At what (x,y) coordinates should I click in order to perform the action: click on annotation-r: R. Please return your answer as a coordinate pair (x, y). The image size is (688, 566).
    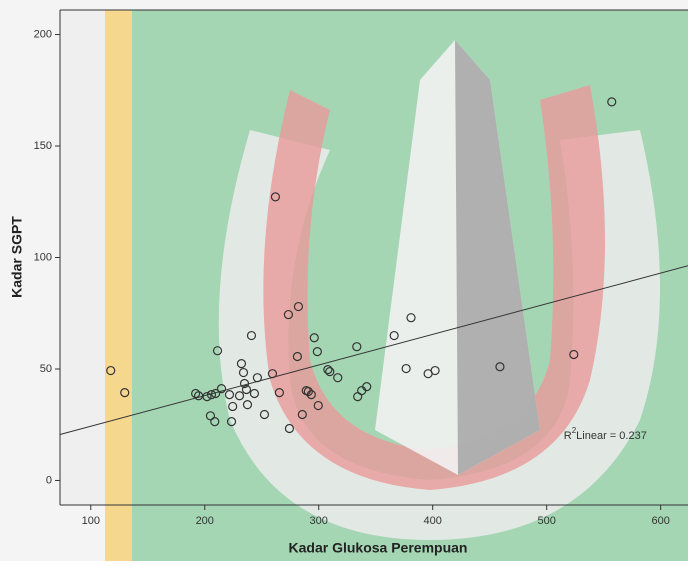
    Looking at the image, I should click on (568, 436).